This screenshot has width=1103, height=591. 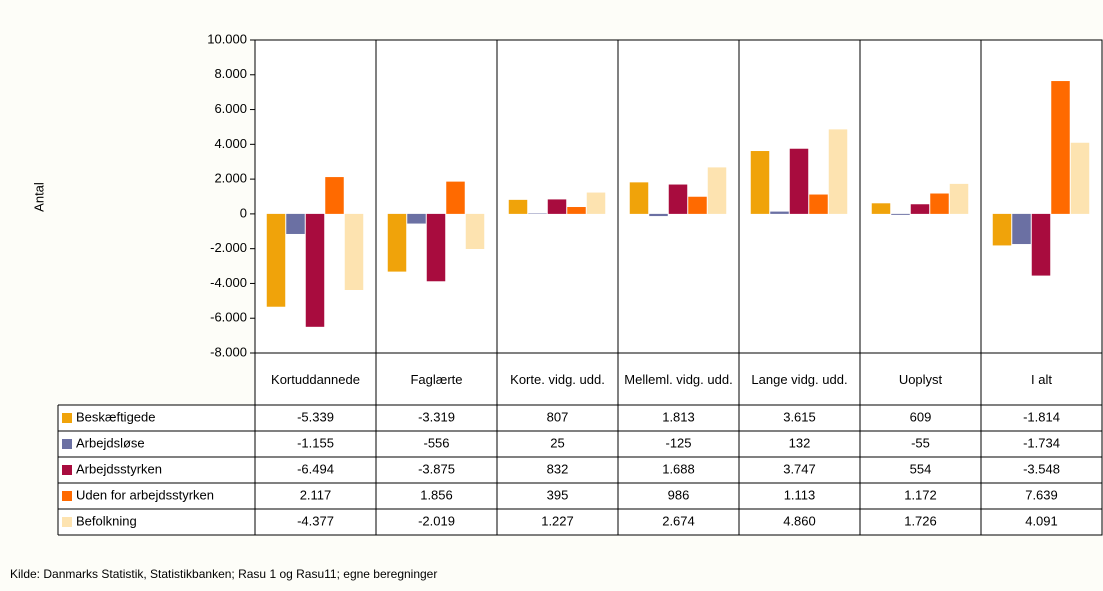 What do you see at coordinates (1041, 520) in the screenshot?
I see `value-label: 4.091` at bounding box center [1041, 520].